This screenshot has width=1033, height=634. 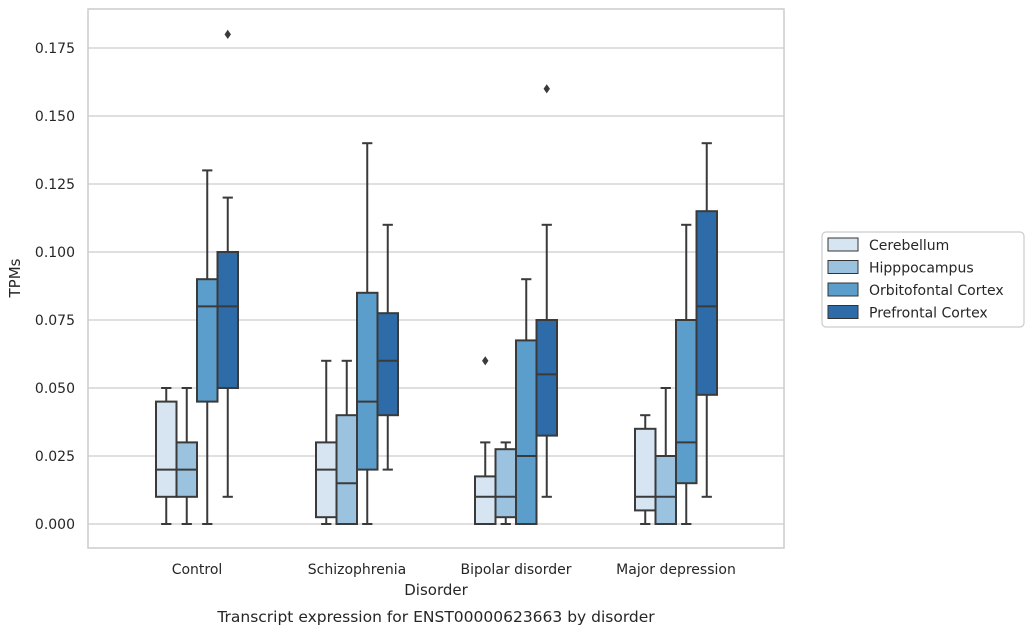 What do you see at coordinates (55, 185) in the screenshot?
I see `y-tick-label: 0.125` at bounding box center [55, 185].